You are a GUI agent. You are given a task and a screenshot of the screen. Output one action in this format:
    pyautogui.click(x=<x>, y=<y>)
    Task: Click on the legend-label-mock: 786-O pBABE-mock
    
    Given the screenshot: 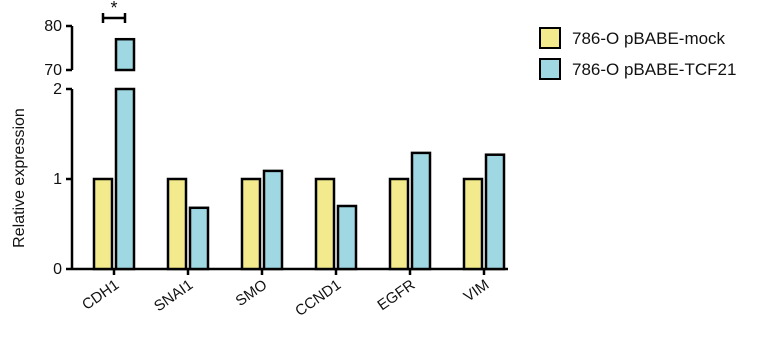 What is the action you would take?
    pyautogui.click(x=649, y=38)
    